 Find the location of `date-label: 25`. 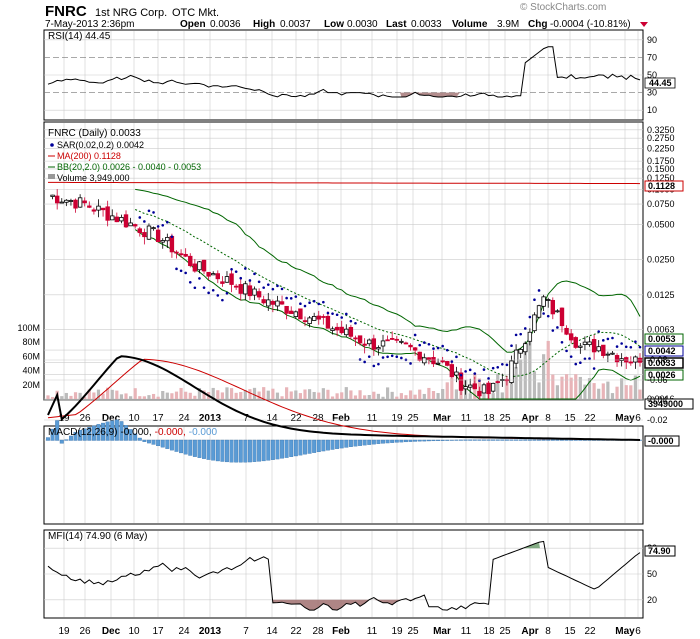

date-label: 25 is located at coordinates (505, 418).